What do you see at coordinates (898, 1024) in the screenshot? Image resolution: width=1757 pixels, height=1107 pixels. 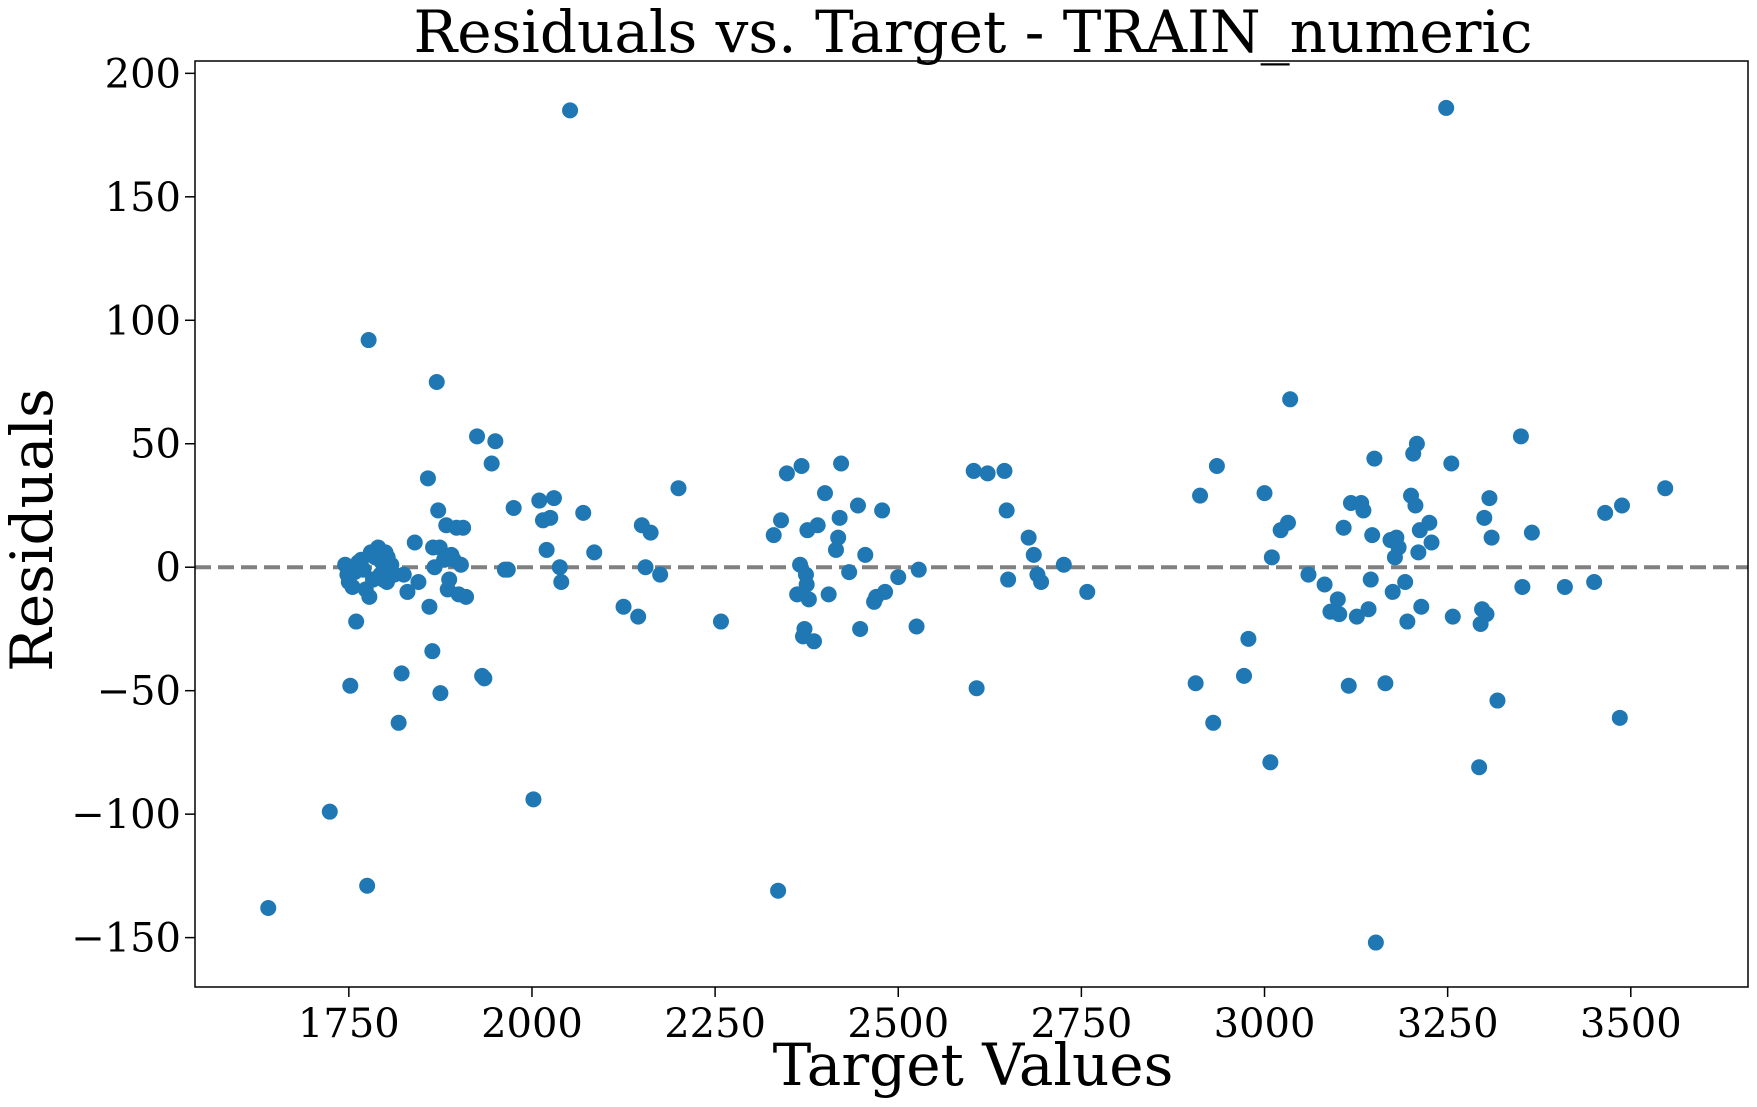 I see `x-tick-label: 2500` at bounding box center [898, 1024].